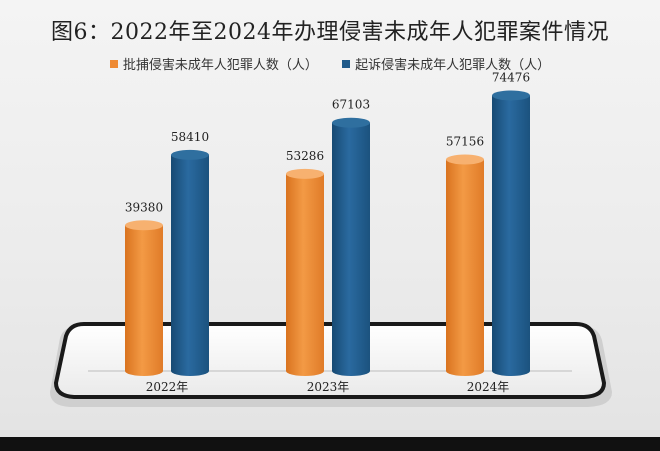 The image size is (660, 451). I want to click on data-label: 57156, so click(465, 142).